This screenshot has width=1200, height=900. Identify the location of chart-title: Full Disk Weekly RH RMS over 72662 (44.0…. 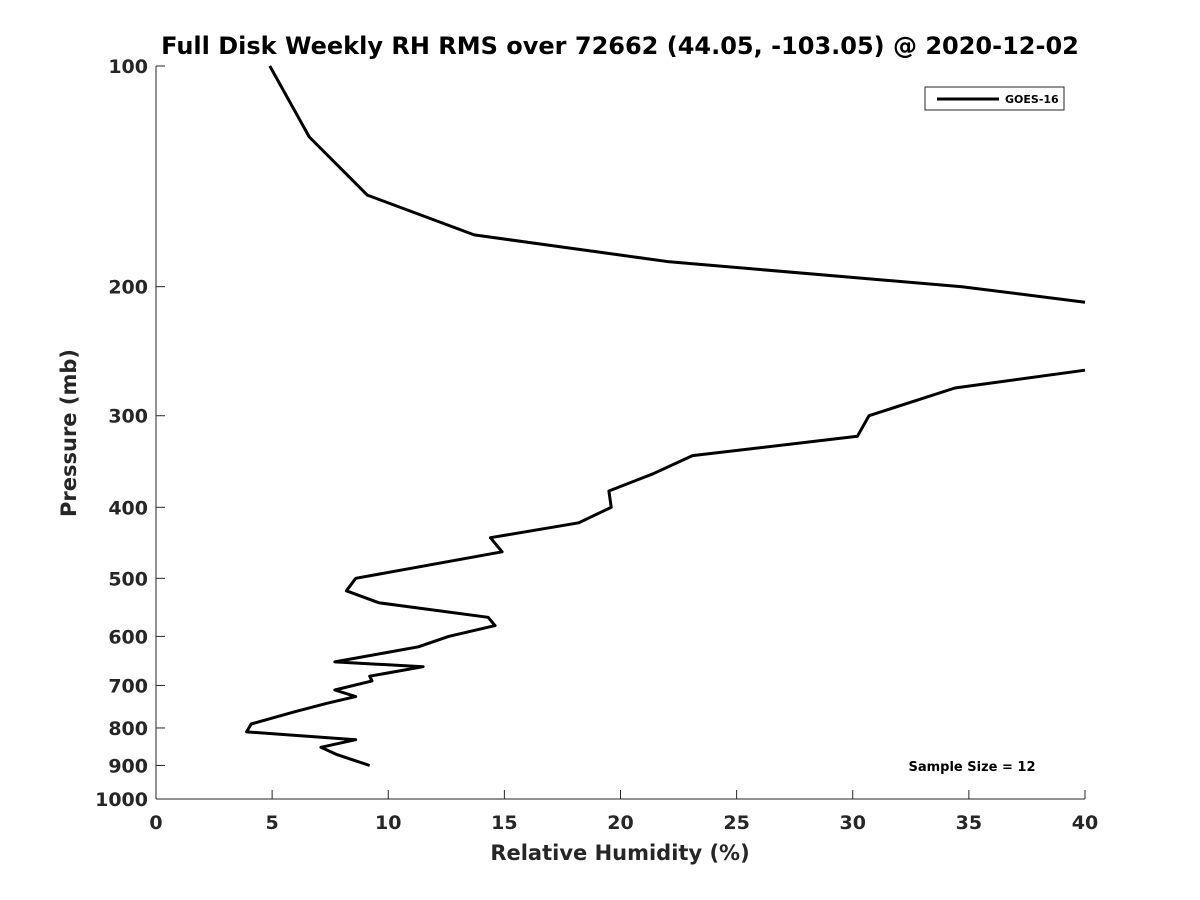
(620, 46).